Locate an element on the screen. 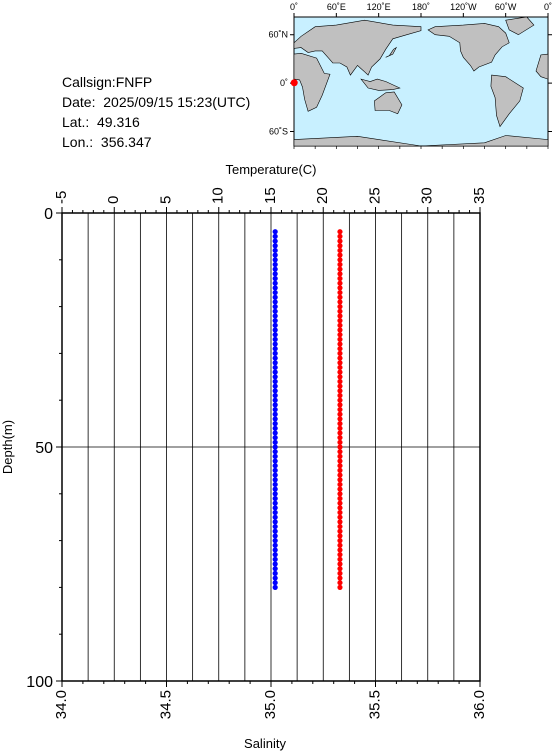  top-axis-tick-label: 5 is located at coordinates (165, 200).